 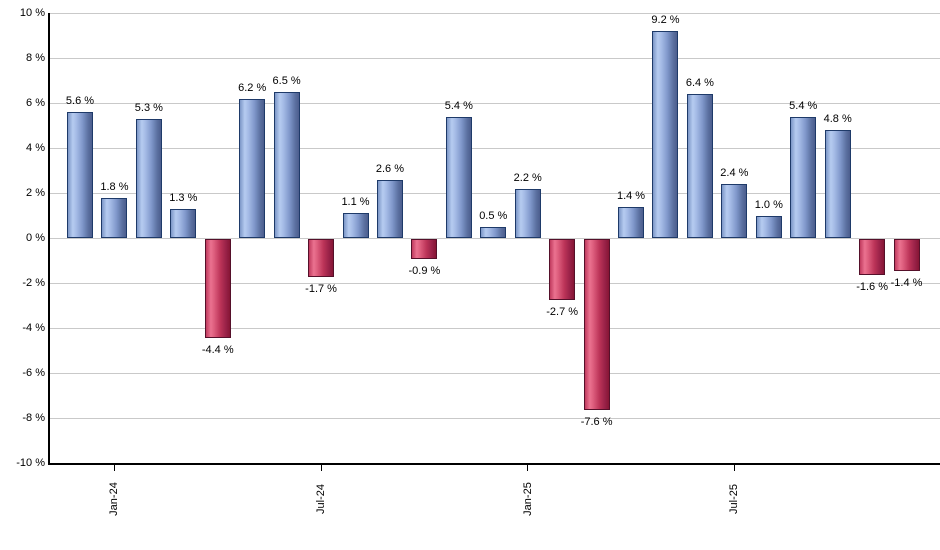 I want to click on bar-value-label: -1.7 %, so click(x=321, y=289).